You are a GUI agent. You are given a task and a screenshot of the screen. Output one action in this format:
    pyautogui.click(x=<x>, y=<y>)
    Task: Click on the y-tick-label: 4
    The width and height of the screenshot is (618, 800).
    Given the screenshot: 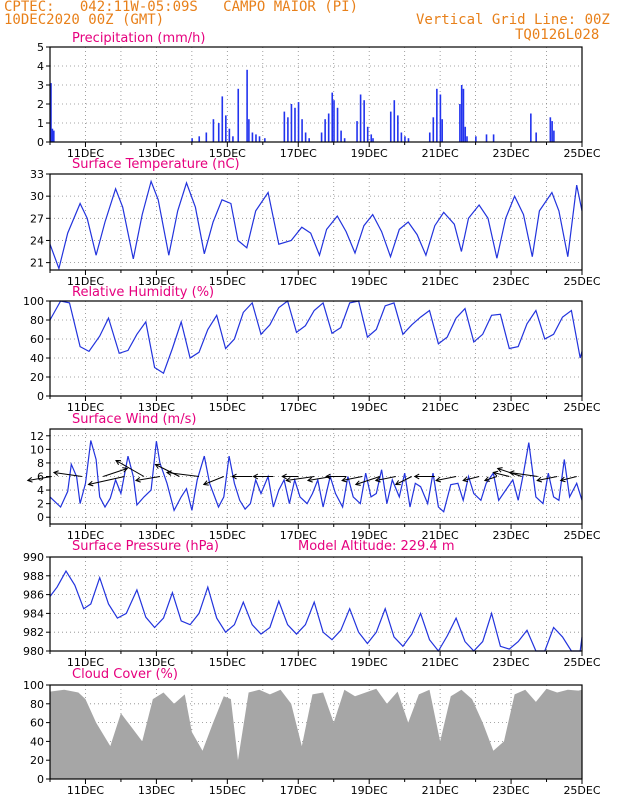 What is the action you would take?
    pyautogui.click(x=40, y=490)
    